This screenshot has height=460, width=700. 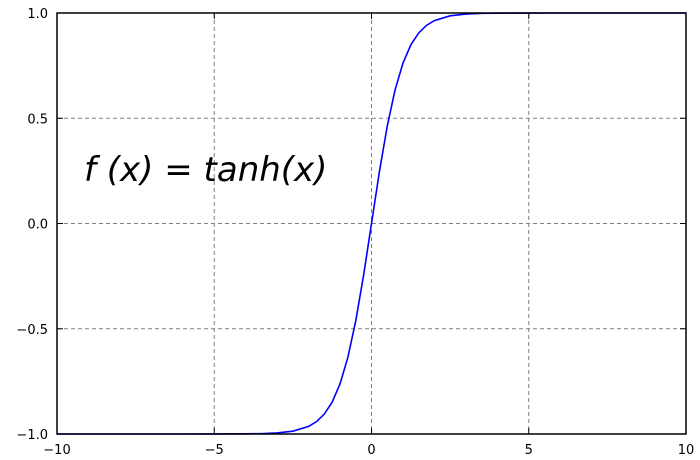 I want to click on x-tick-label: 5, so click(x=529, y=450).